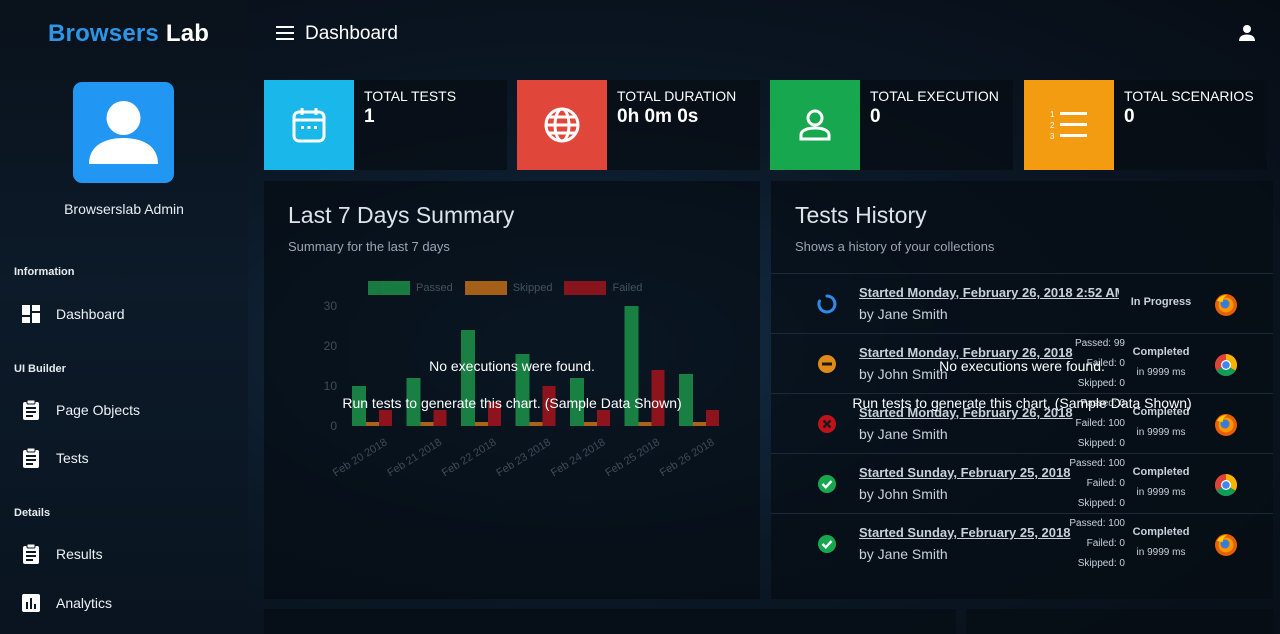  I want to click on y-tick-label: 10, so click(331, 386).